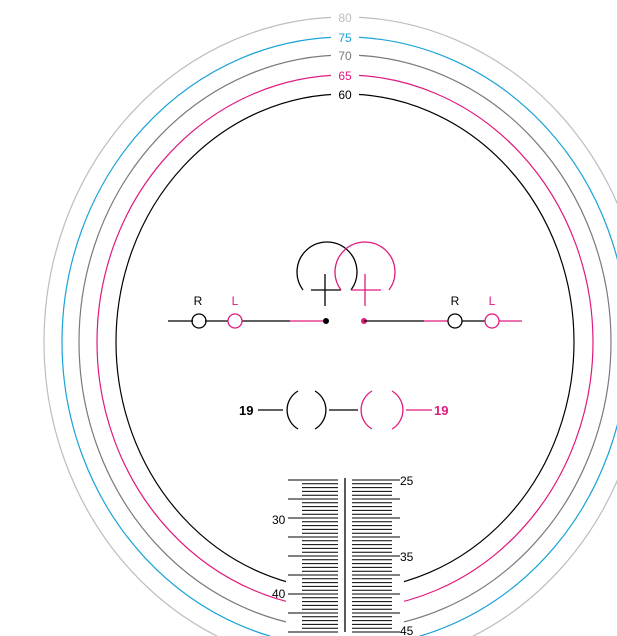 This screenshot has height=636, width=617. I want to click on scale-label-35: 35, so click(407, 557).